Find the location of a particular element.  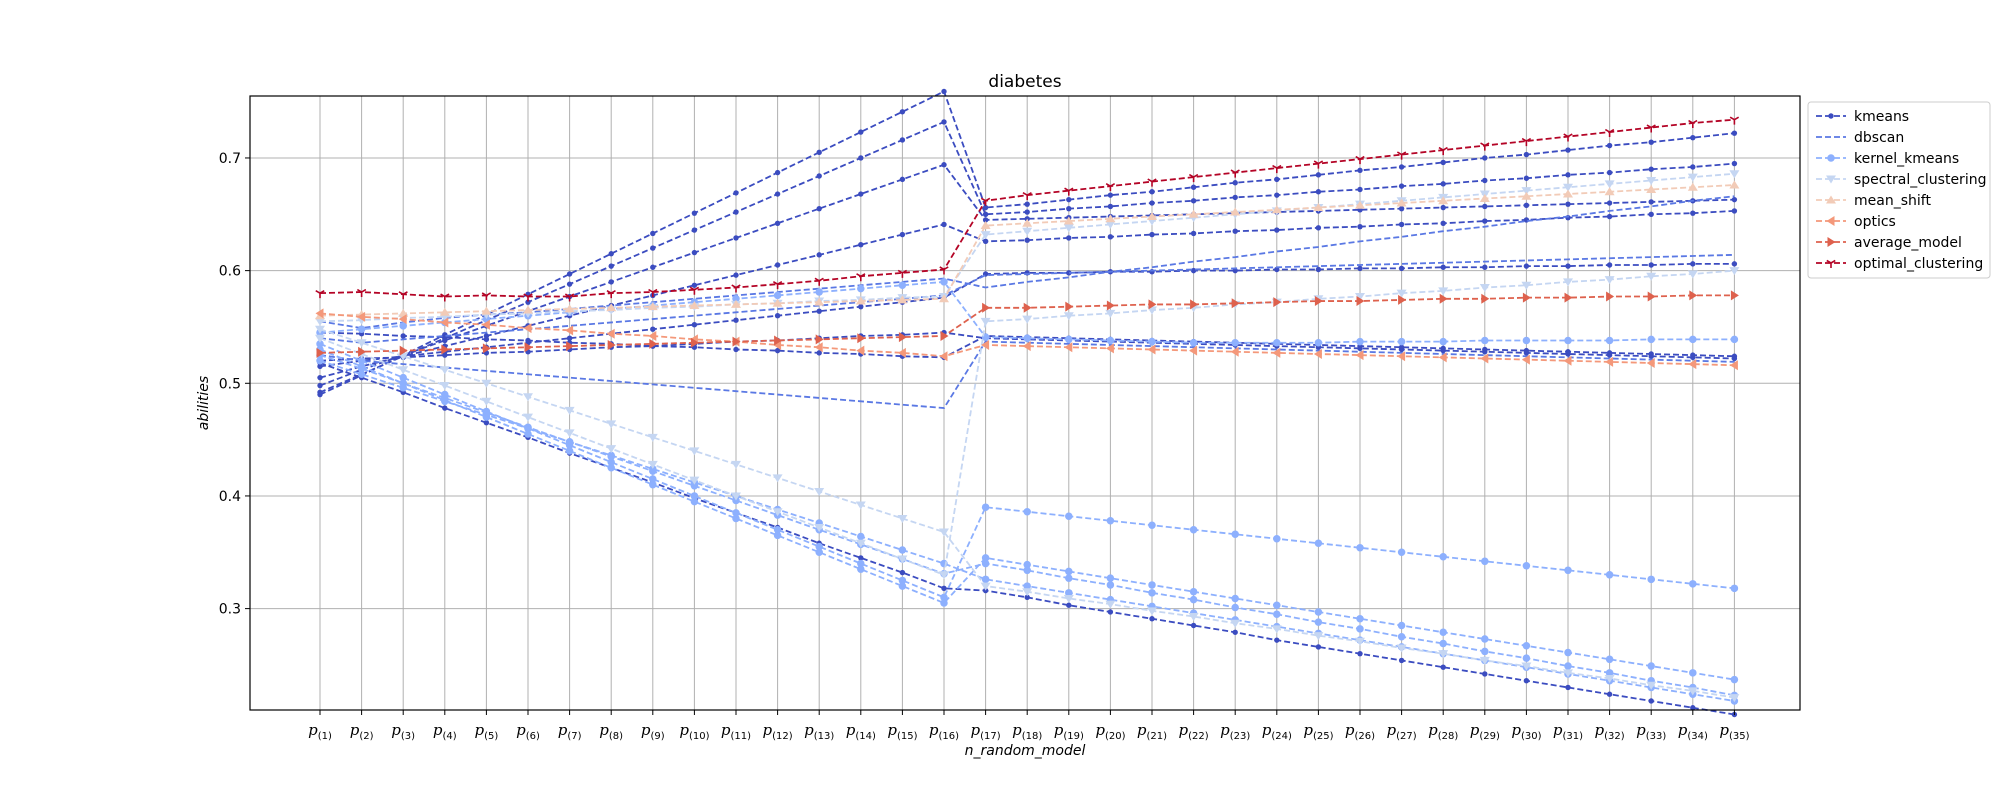

x-tick-label: p(26) is located at coordinates (1360, 731).